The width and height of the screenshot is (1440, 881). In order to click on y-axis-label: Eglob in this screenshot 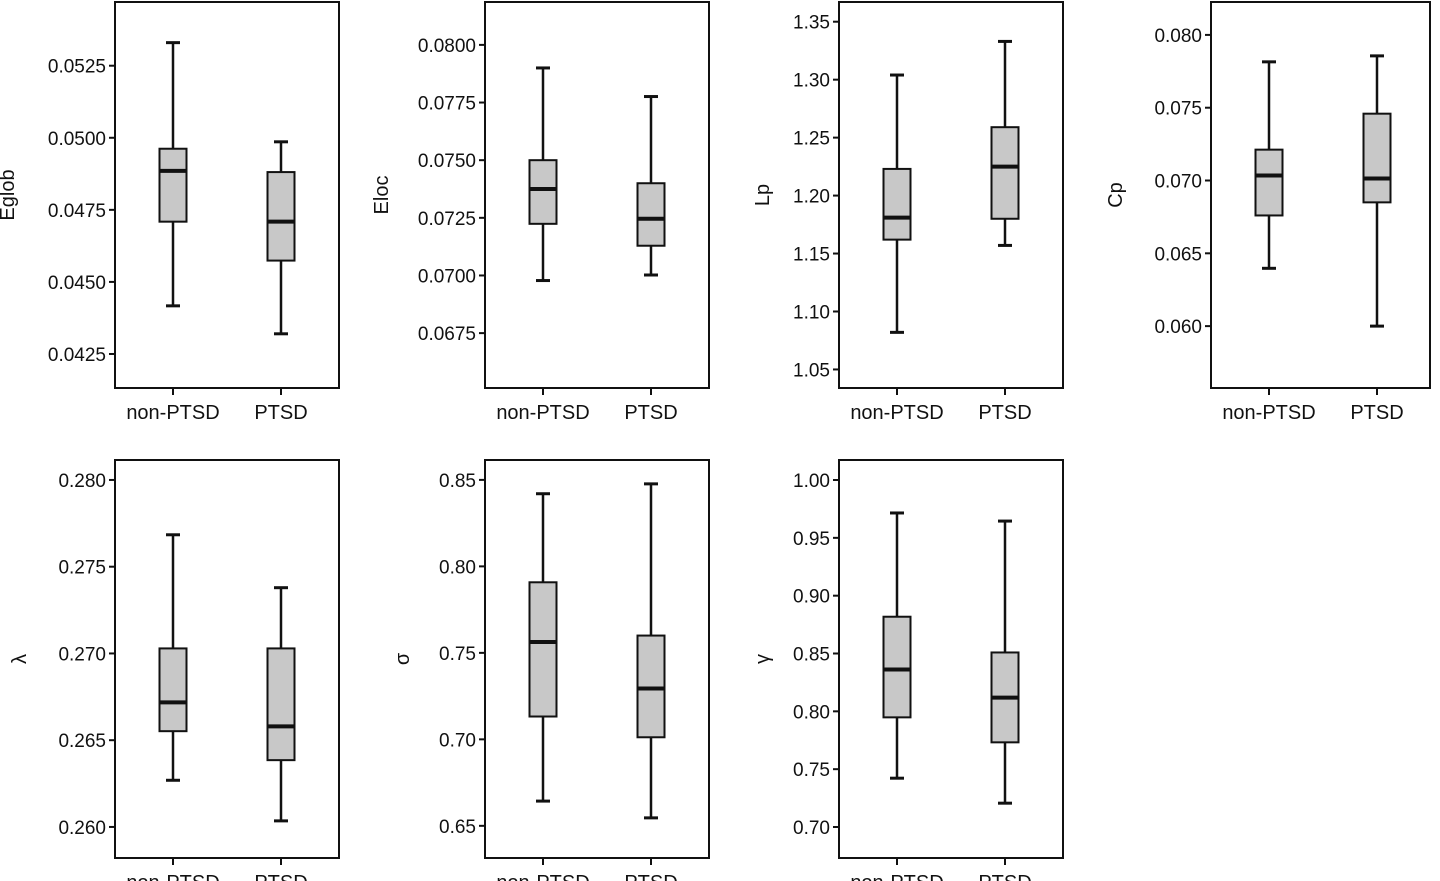, I will do `click(9, 194)`.